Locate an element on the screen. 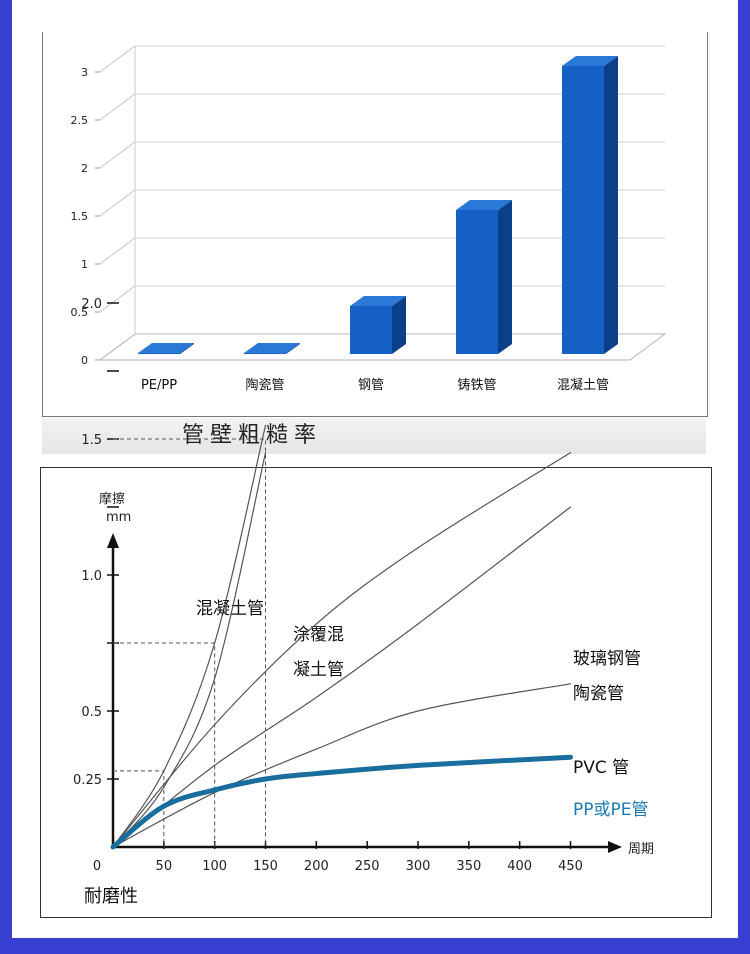  roughness-caption-band is located at coordinates (374, 436).